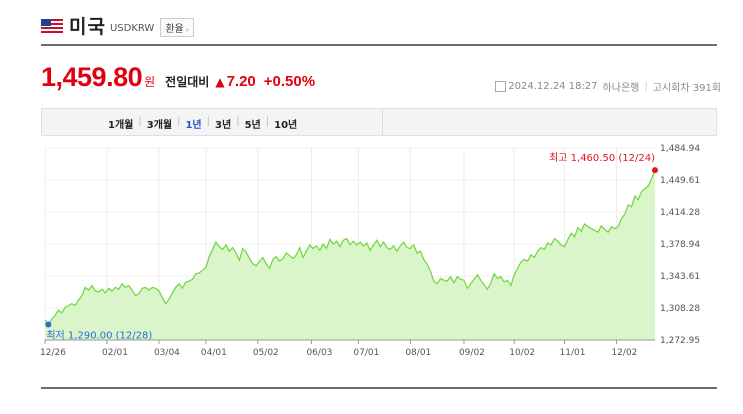  Describe the element at coordinates (115, 353) in the screenshot. I see `x-tick-label: 02/01` at that location.